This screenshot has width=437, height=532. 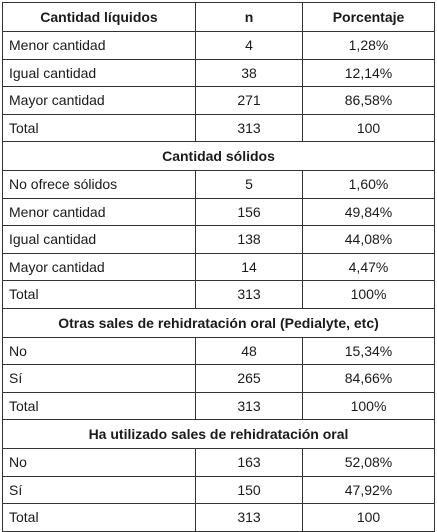 I want to click on cell: 86,58%, so click(x=368, y=100).